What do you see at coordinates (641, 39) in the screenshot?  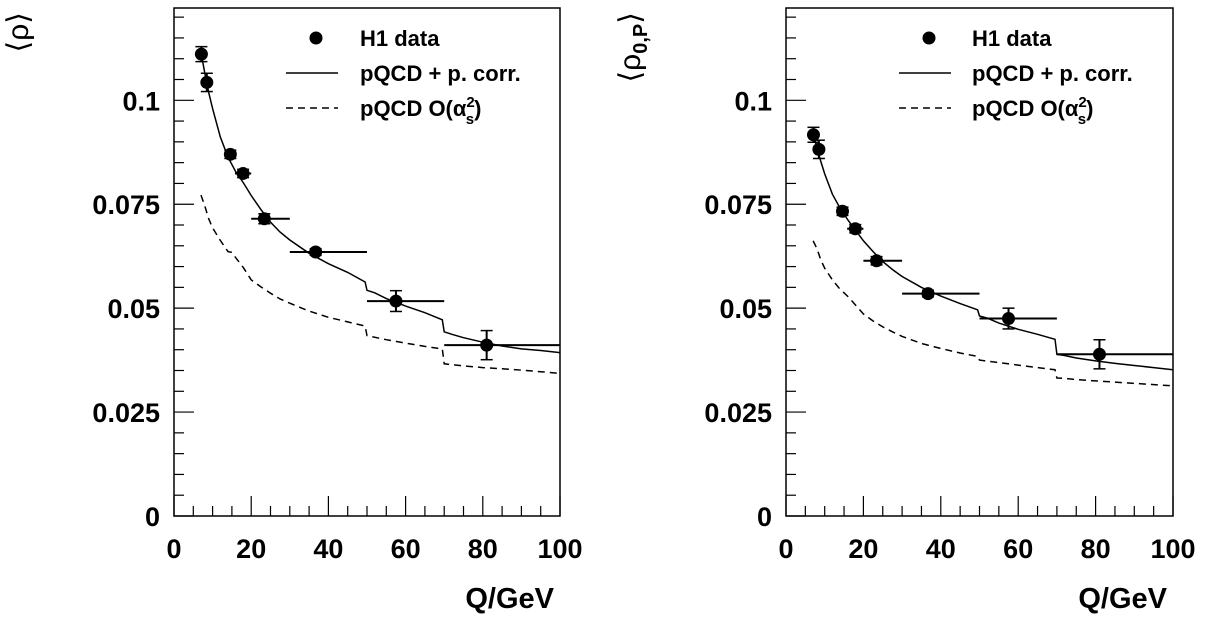 I see `y-axis-title-sub: 0,P` at bounding box center [641, 39].